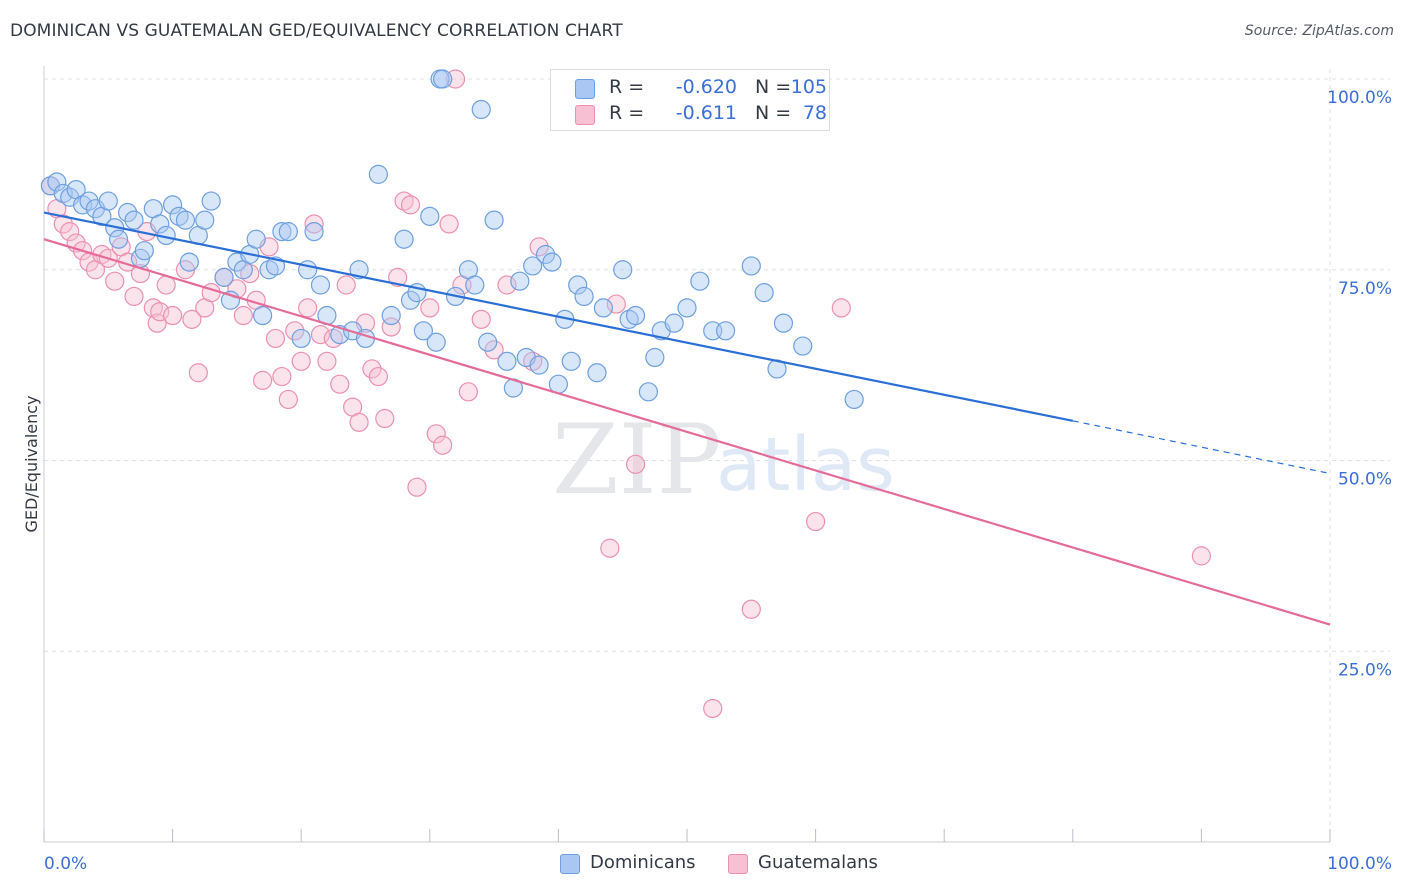 The height and width of the screenshot is (892, 1406). I want to click on y-tick-label: 100.0%, so click(1359, 98).